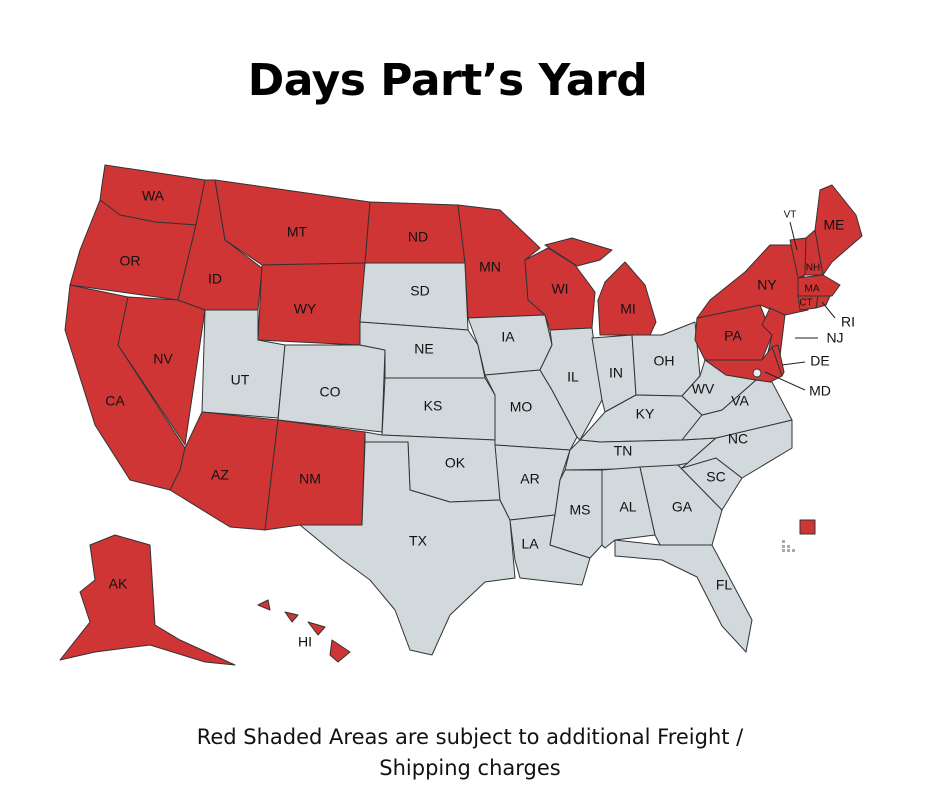 The height and width of the screenshot is (788, 940). What do you see at coordinates (305, 642) in the screenshot?
I see `state-label-hi: HI` at bounding box center [305, 642].